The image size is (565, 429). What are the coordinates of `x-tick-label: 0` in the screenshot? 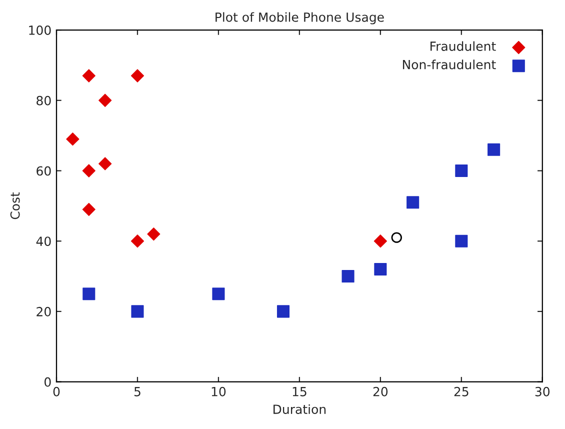 It's located at (56, 391).